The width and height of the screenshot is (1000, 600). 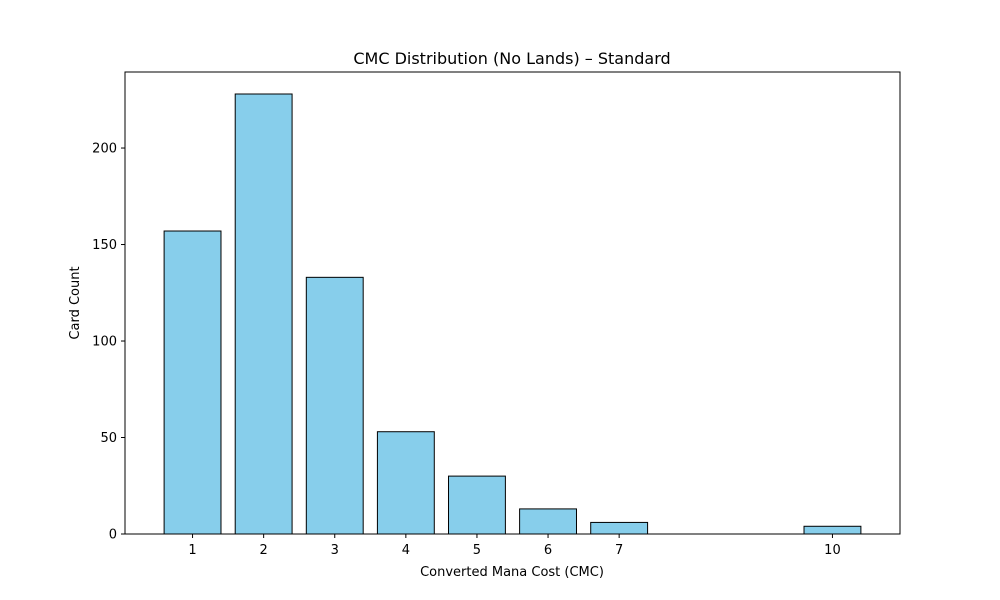 I want to click on y-axis-ticks: 0 50 100 150 200, so click(x=108, y=342).